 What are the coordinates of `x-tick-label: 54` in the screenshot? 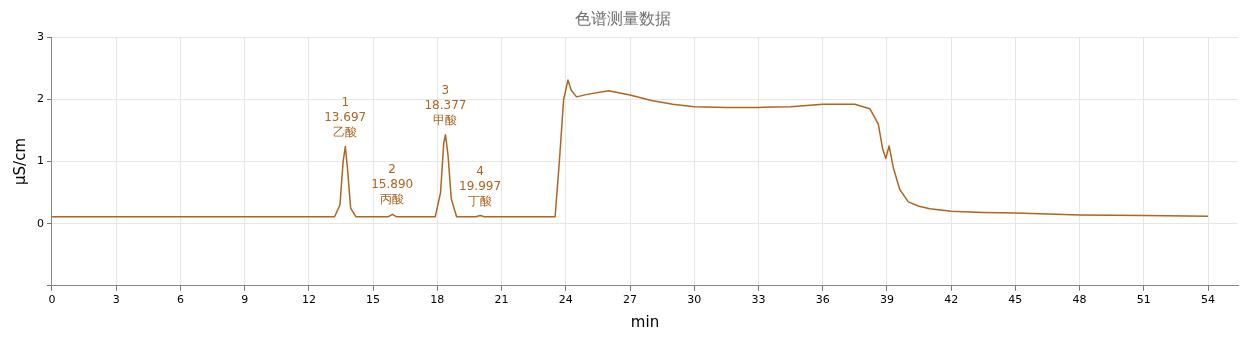 It's located at (1208, 300).